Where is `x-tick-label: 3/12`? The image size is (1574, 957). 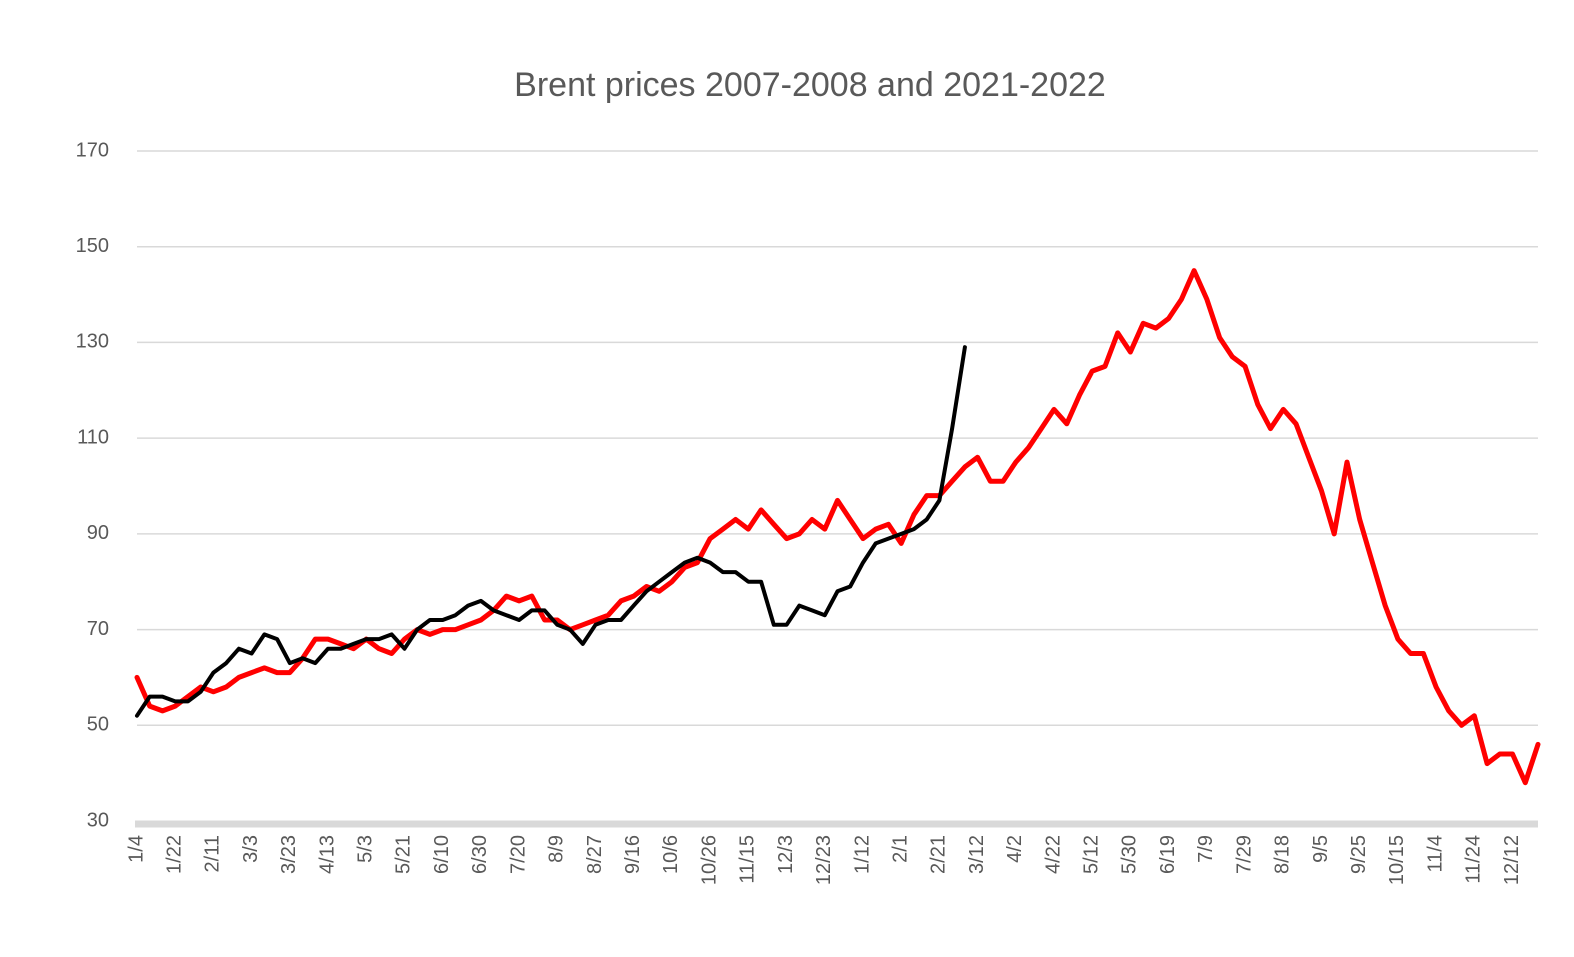 x-tick-label: 3/12 is located at coordinates (977, 854).